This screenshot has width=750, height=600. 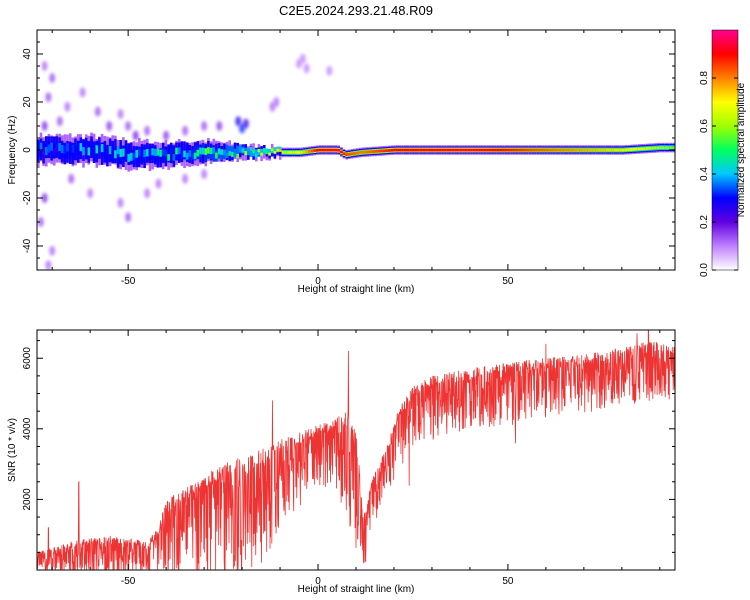 What do you see at coordinates (741, 149) in the screenshot?
I see `colorbar-label: Normalized spectral amplitude` at bounding box center [741, 149].